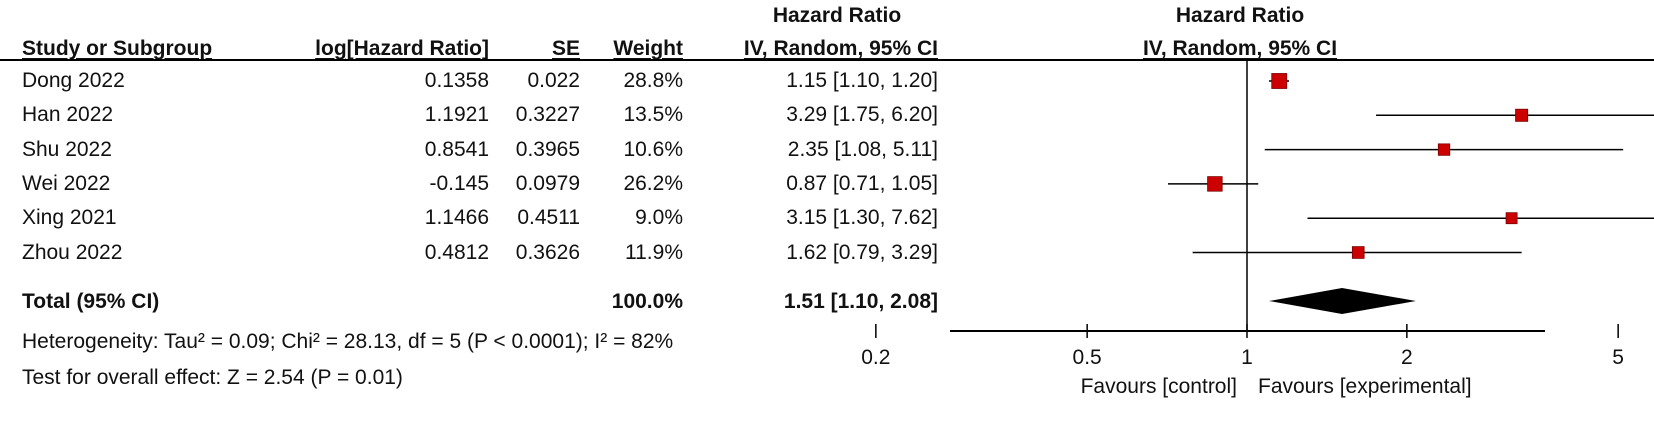 This screenshot has height=423, width=1654. What do you see at coordinates (565, 48) in the screenshot?
I see `column-header-se: SE` at bounding box center [565, 48].